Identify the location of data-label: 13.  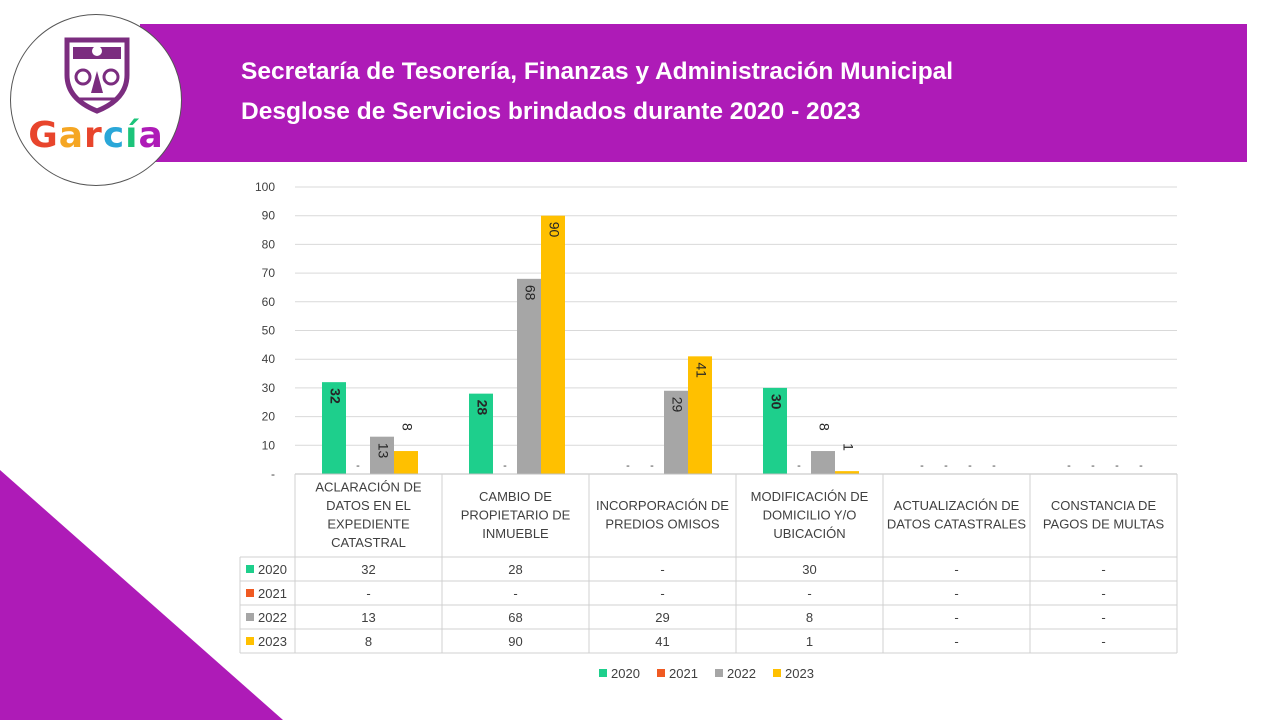
(383, 451).